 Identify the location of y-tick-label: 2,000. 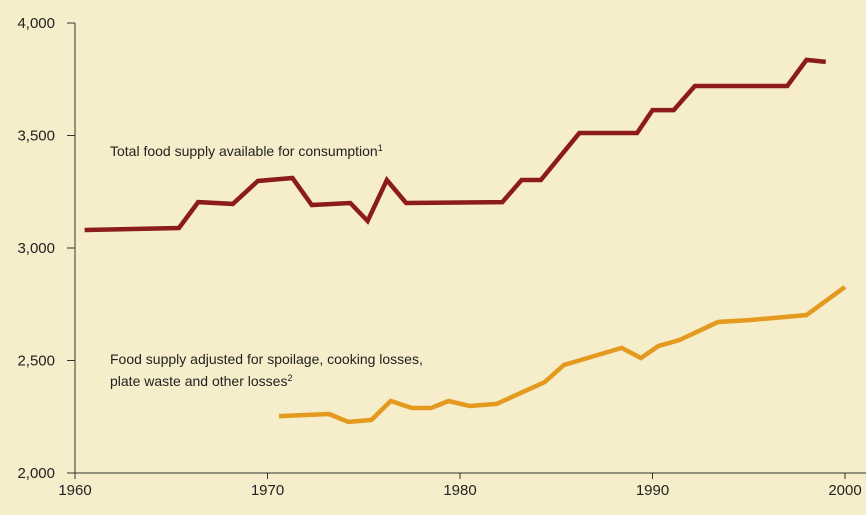
(36, 473).